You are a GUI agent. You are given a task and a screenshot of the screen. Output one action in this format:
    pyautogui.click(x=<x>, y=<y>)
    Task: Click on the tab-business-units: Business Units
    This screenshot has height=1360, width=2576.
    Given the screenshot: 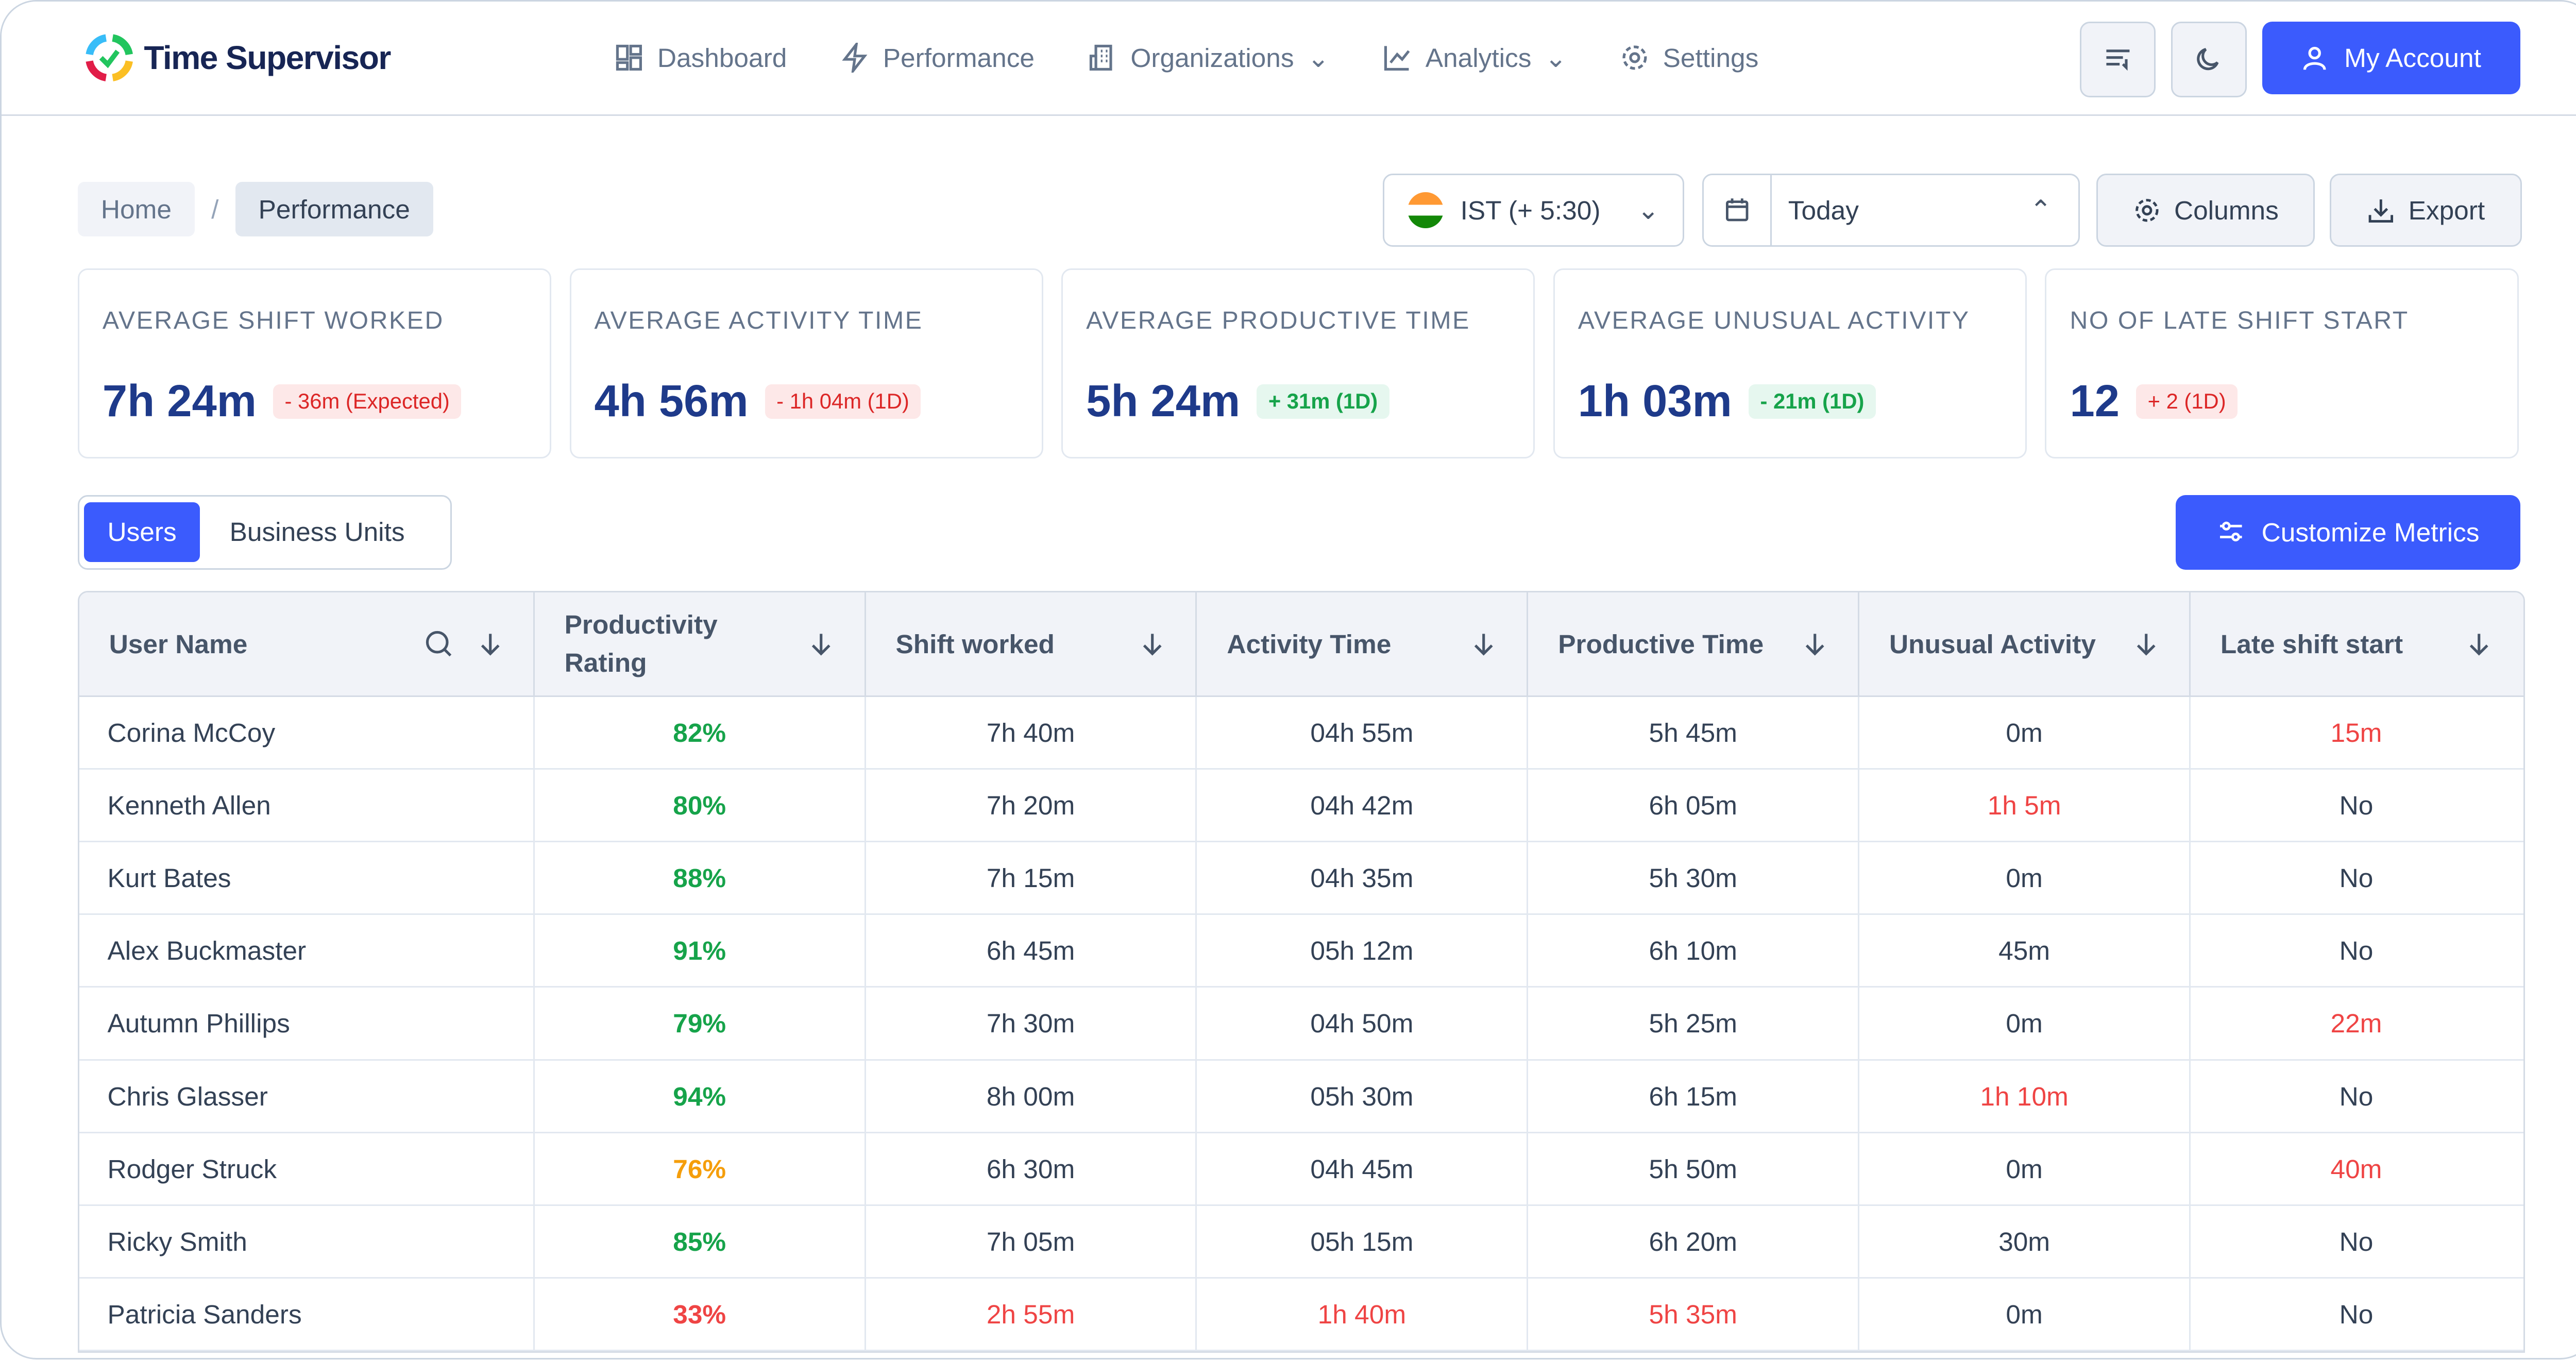 What is the action you would take?
    pyautogui.click(x=317, y=532)
    